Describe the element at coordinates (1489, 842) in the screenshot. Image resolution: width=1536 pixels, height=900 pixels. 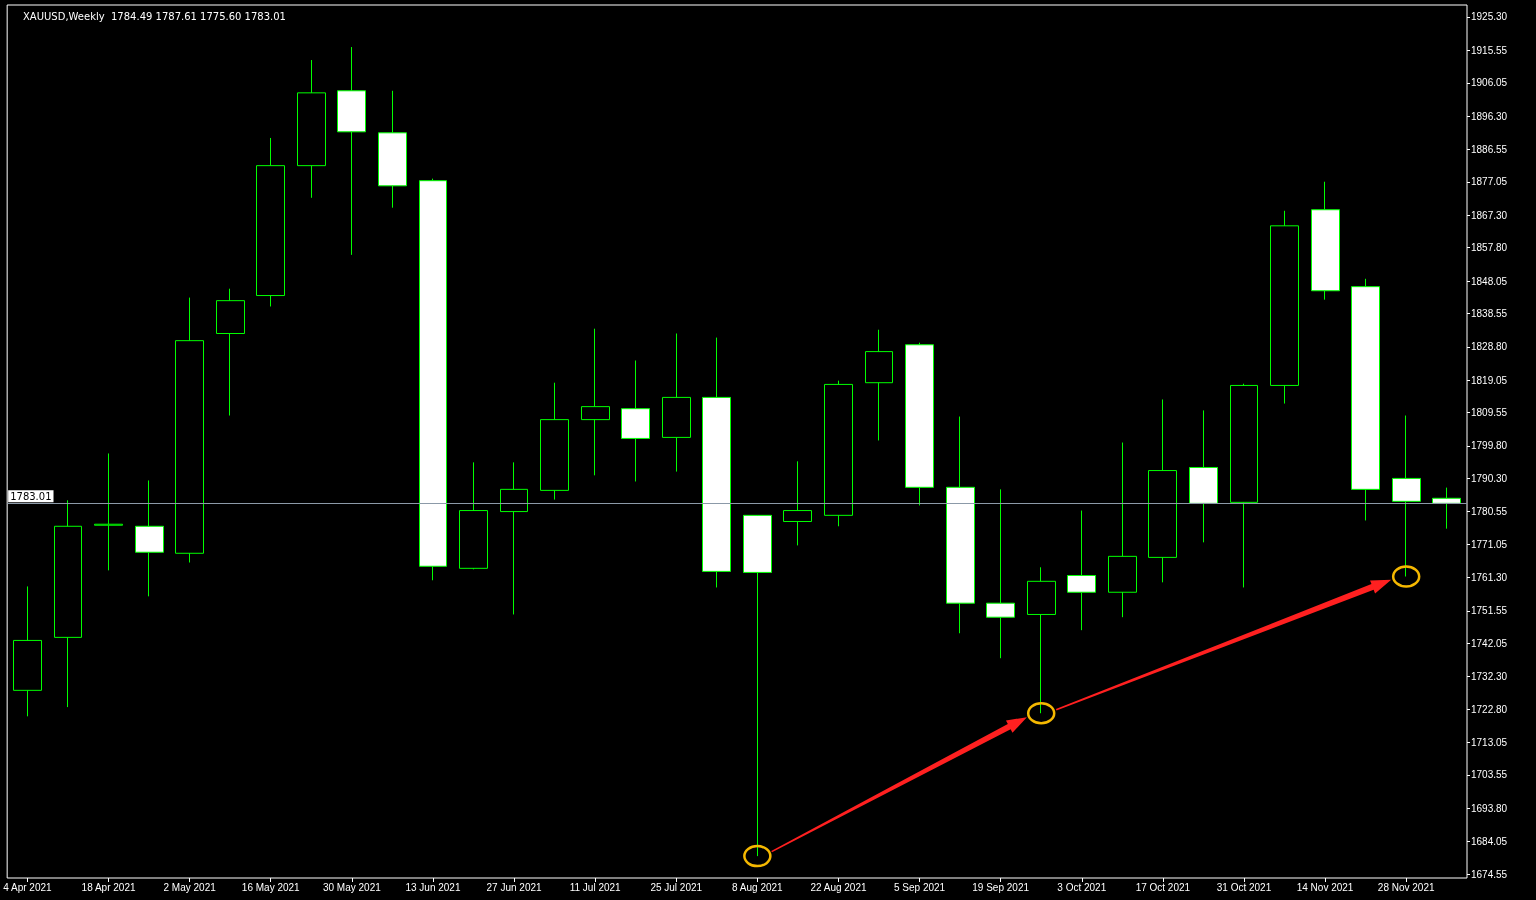
I see `y-tick-label: 1684.05` at that location.